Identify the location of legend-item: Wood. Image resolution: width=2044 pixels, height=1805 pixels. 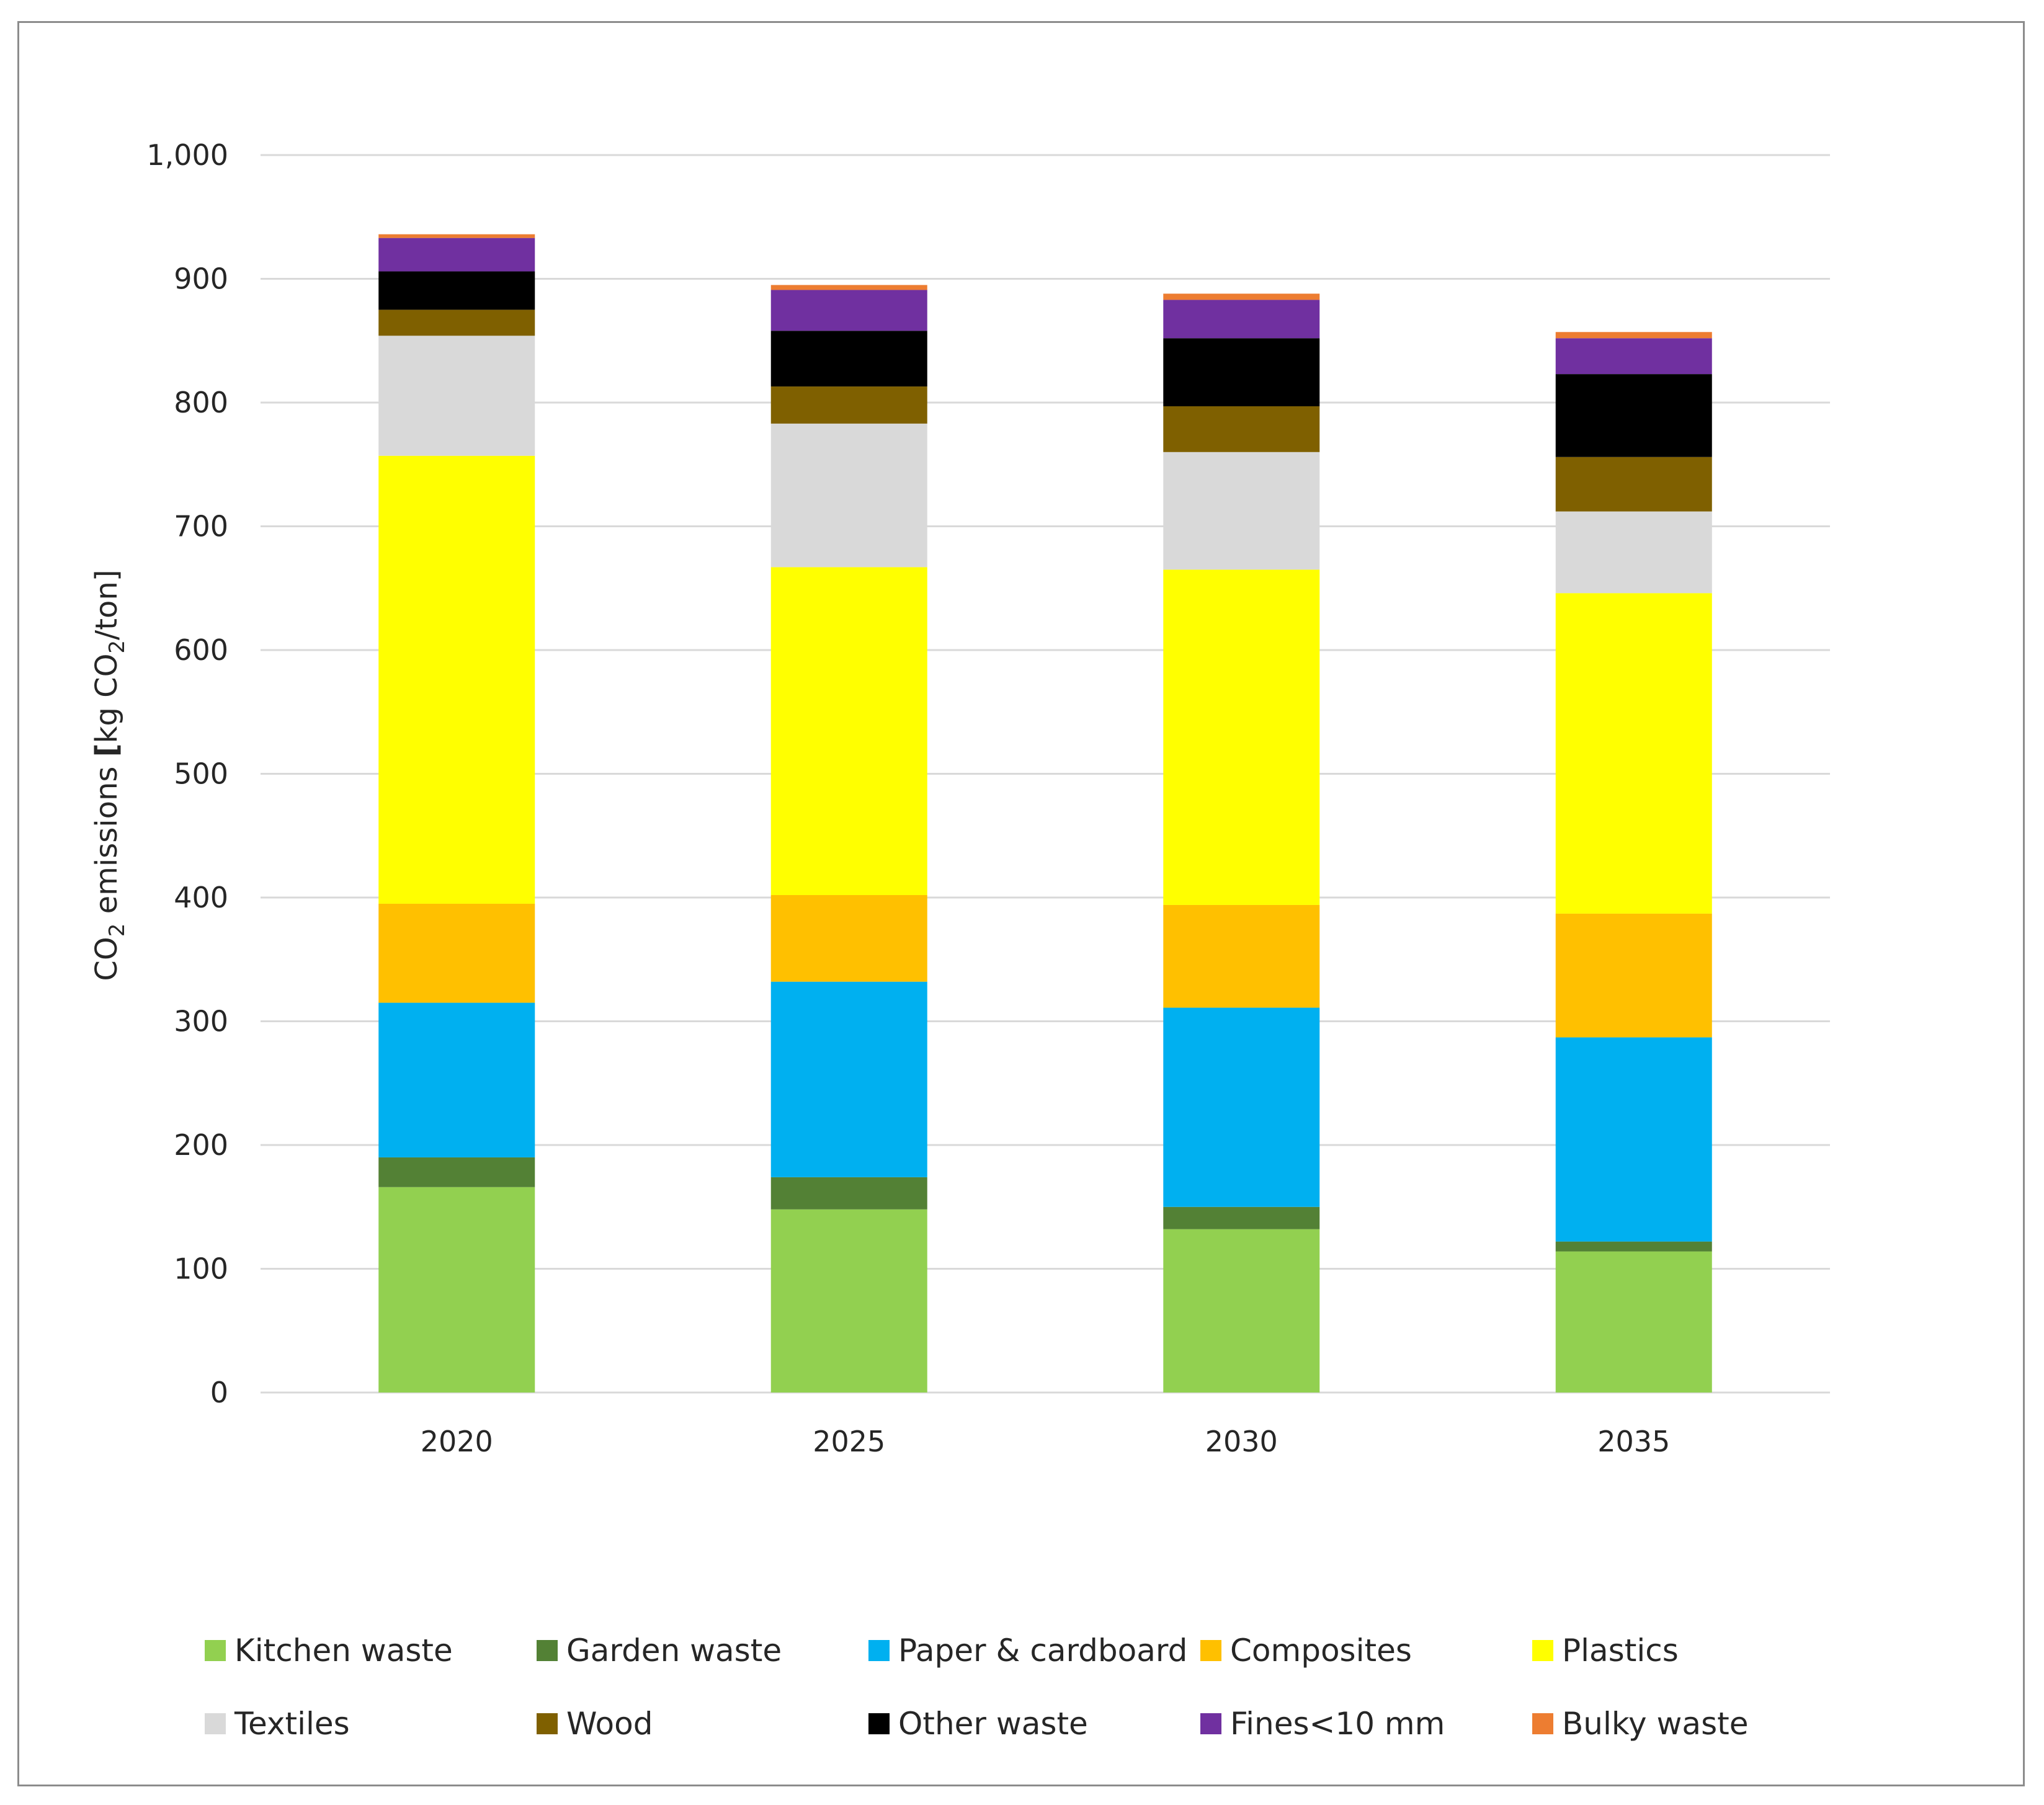
(595, 1724).